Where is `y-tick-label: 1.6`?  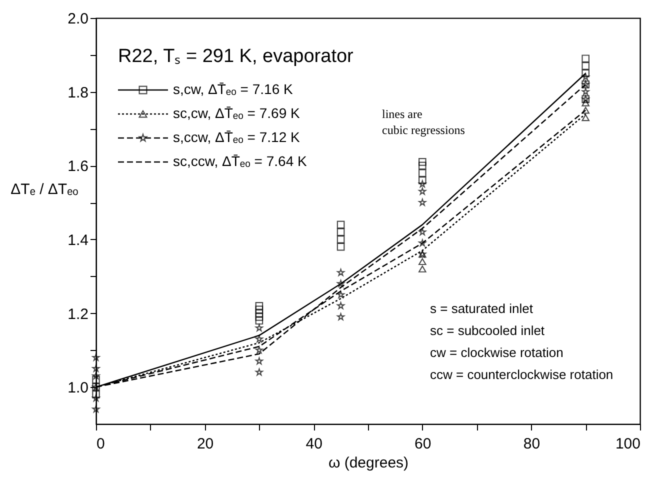 y-tick-label: 1.6 is located at coordinates (78, 167).